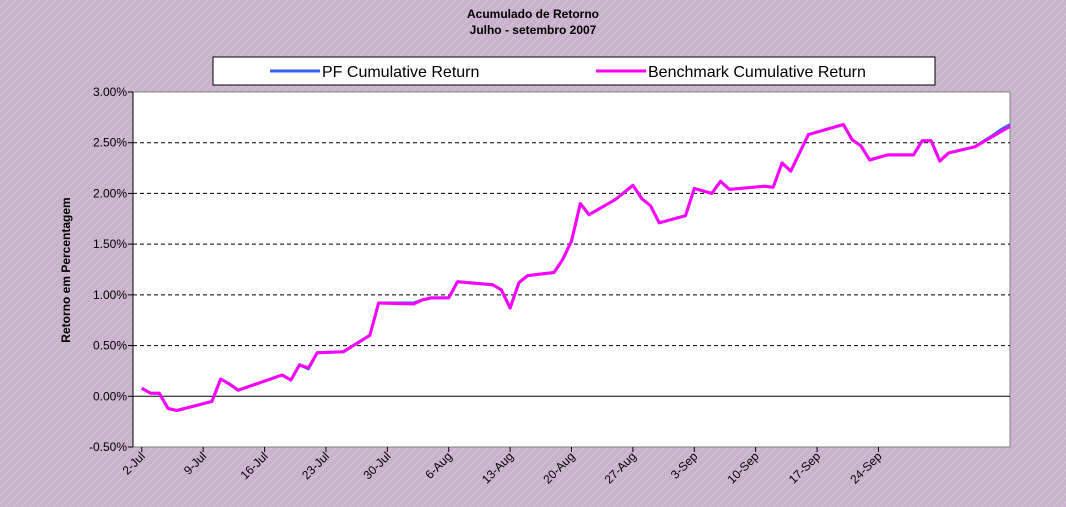 The width and height of the screenshot is (1066, 507). Describe the element at coordinates (110, 92) in the screenshot. I see `y-tick-label: 3.00%` at that location.